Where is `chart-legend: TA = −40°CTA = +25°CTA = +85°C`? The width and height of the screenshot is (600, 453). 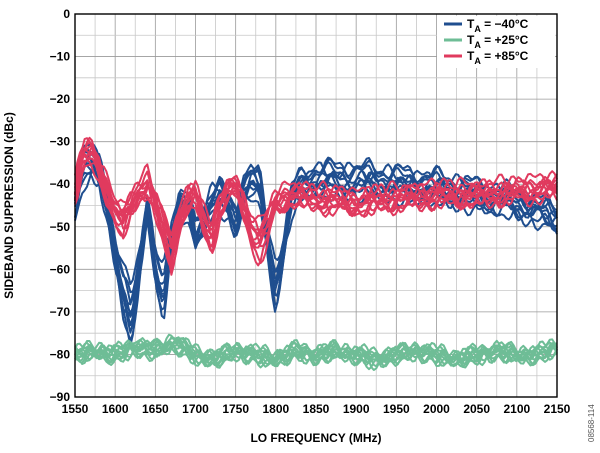
chart-legend: TA = −40°CTA = +25°CTA = +85°C is located at coordinates (496, 42).